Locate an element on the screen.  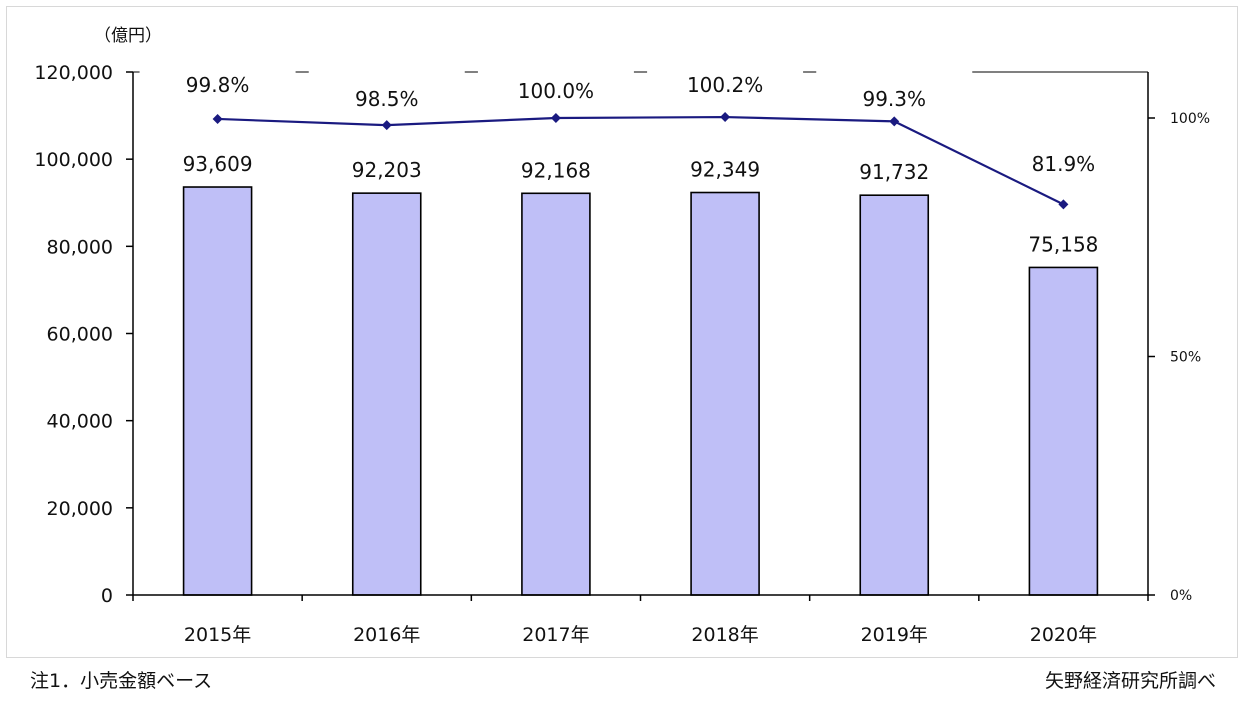
percent-line is located at coordinates (640, 160).